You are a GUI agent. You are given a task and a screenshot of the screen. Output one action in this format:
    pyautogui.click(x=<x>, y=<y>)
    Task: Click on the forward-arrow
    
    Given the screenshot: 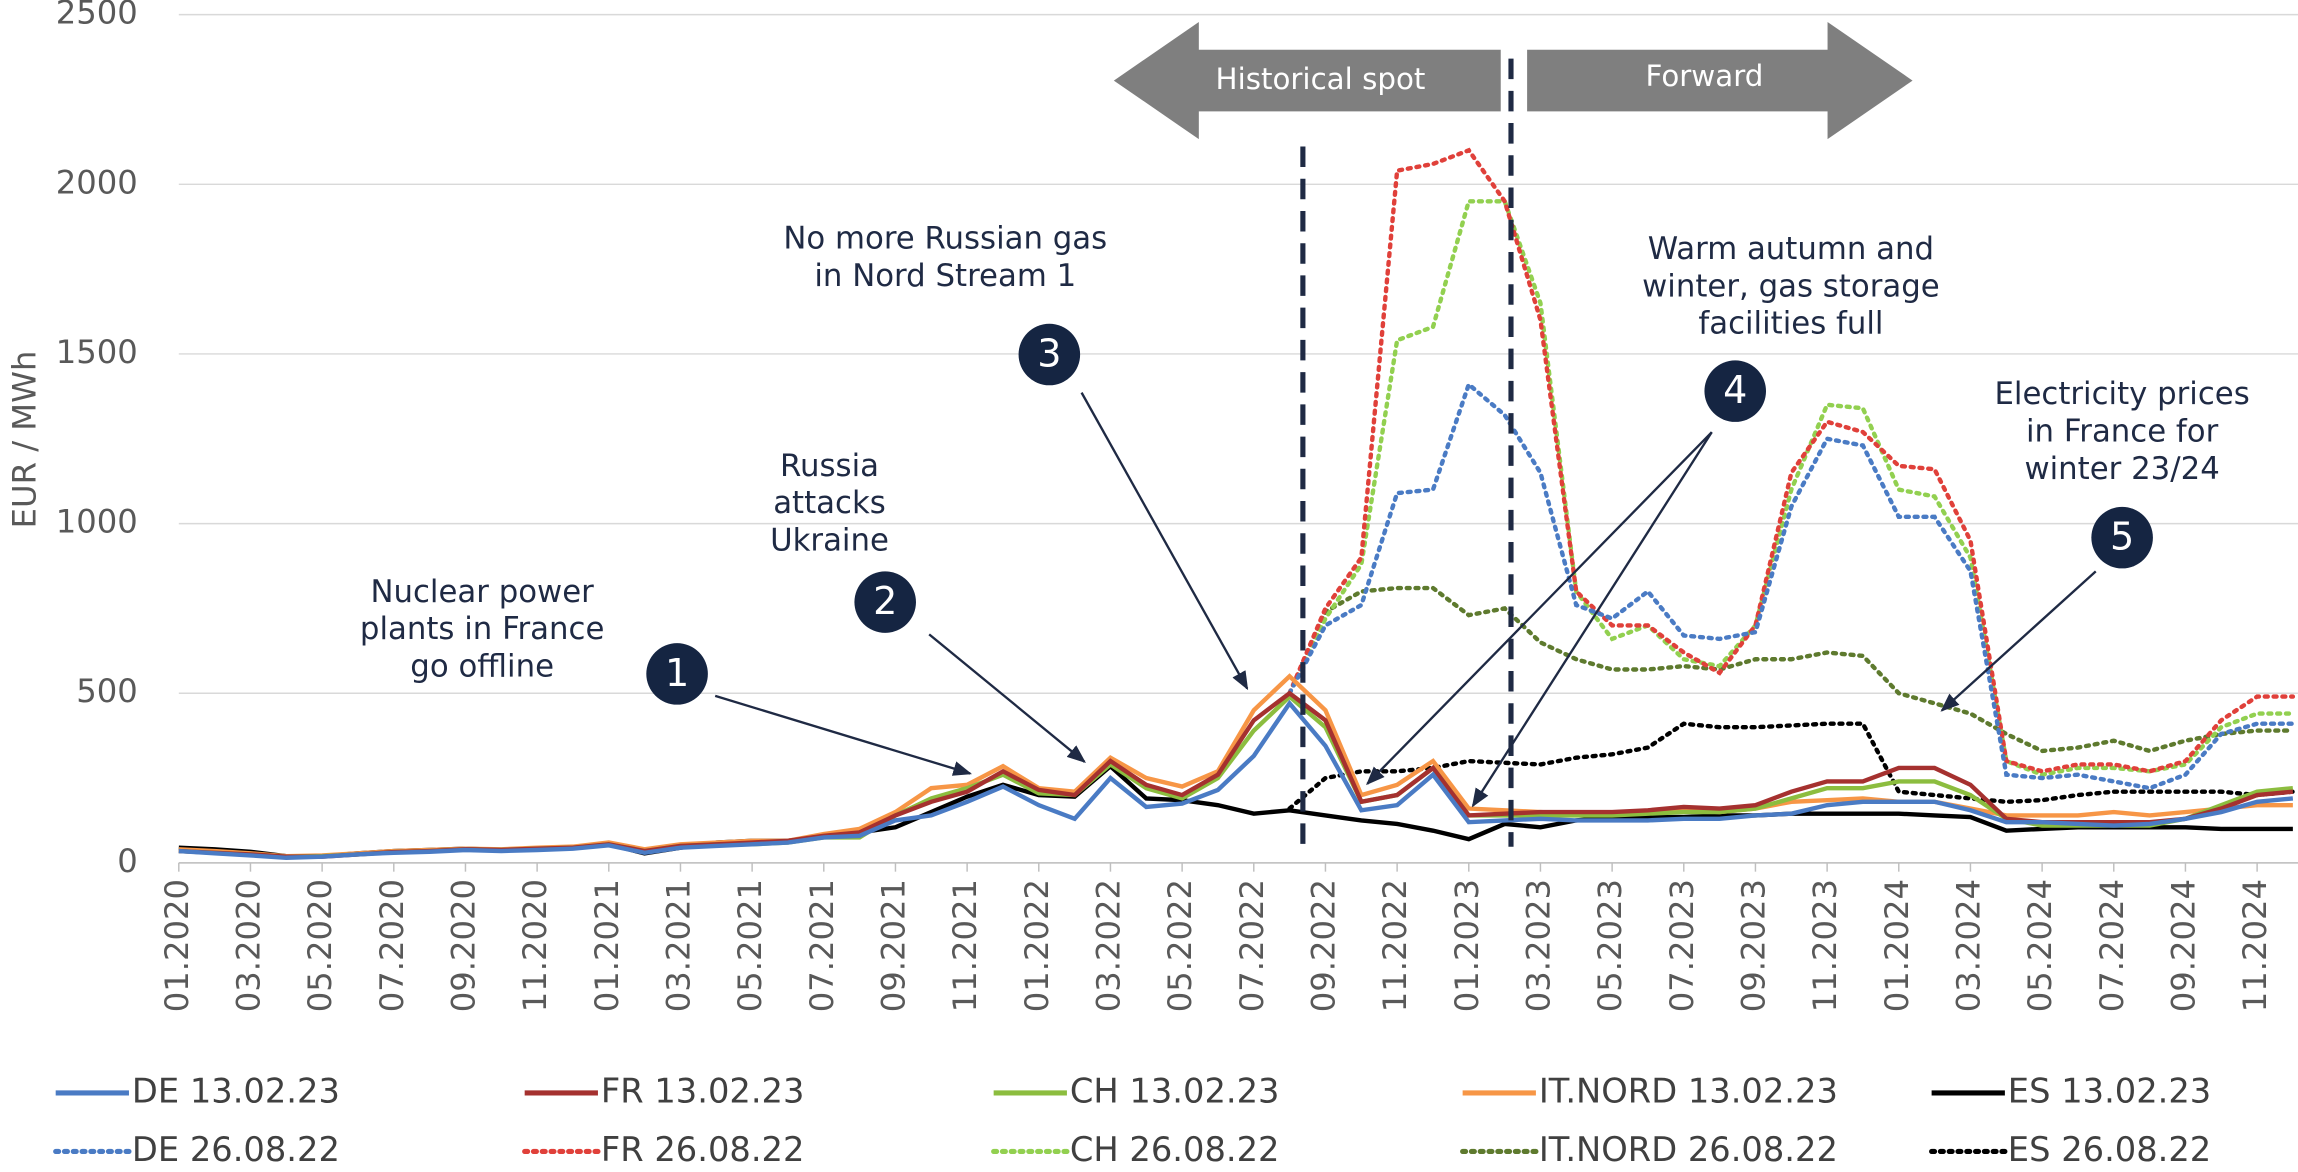 What is the action you would take?
    pyautogui.click(x=1720, y=80)
    